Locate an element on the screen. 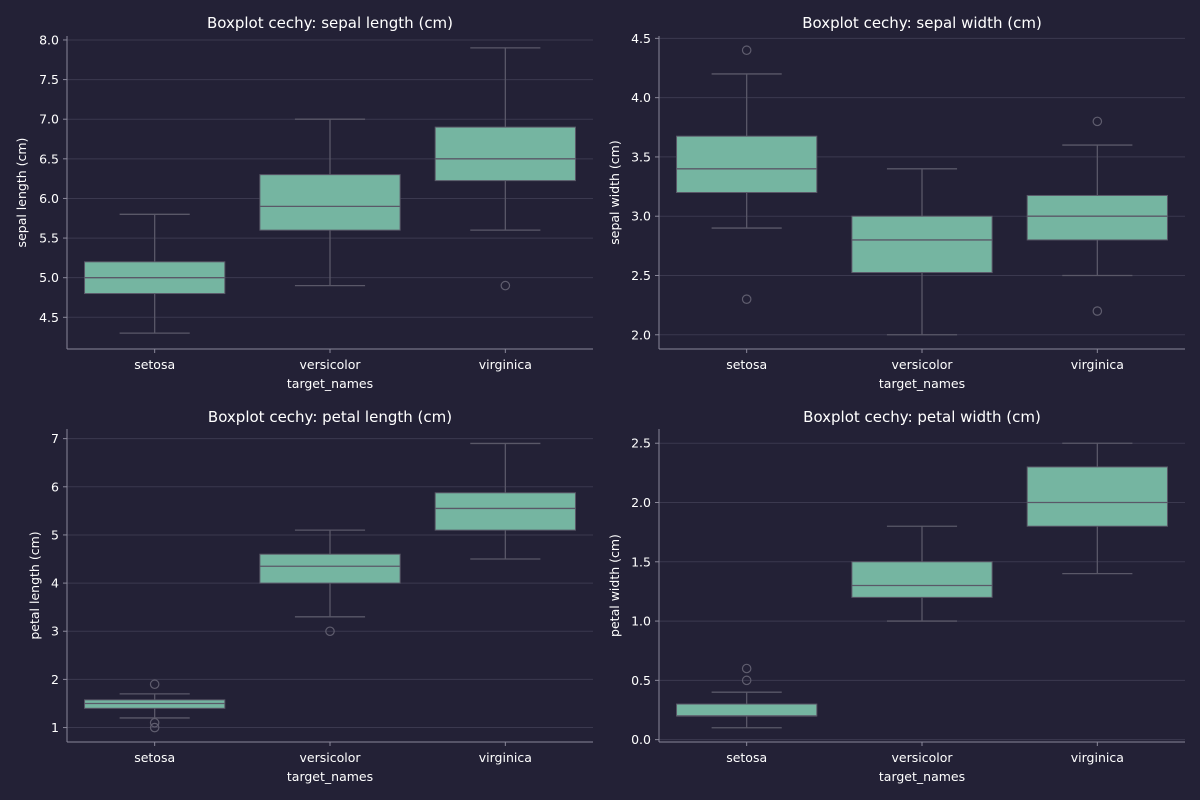 Image resolution: width=1200 pixels, height=800 pixels. chart-title: Boxplot cechy: sepal length (cm) is located at coordinates (330, 23).